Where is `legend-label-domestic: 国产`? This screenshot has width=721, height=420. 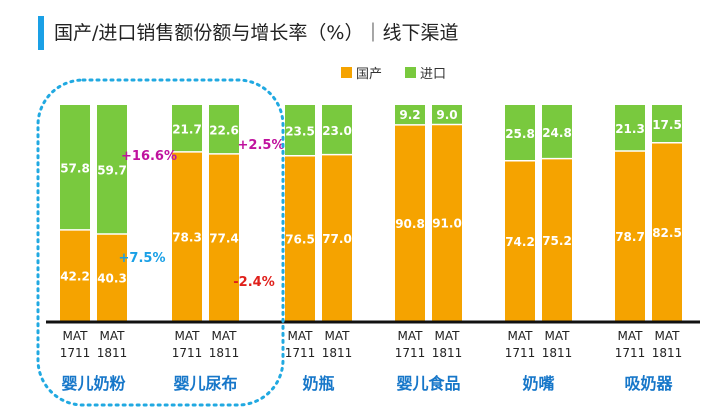
legend-label-domestic: 国产 is located at coordinates (369, 74).